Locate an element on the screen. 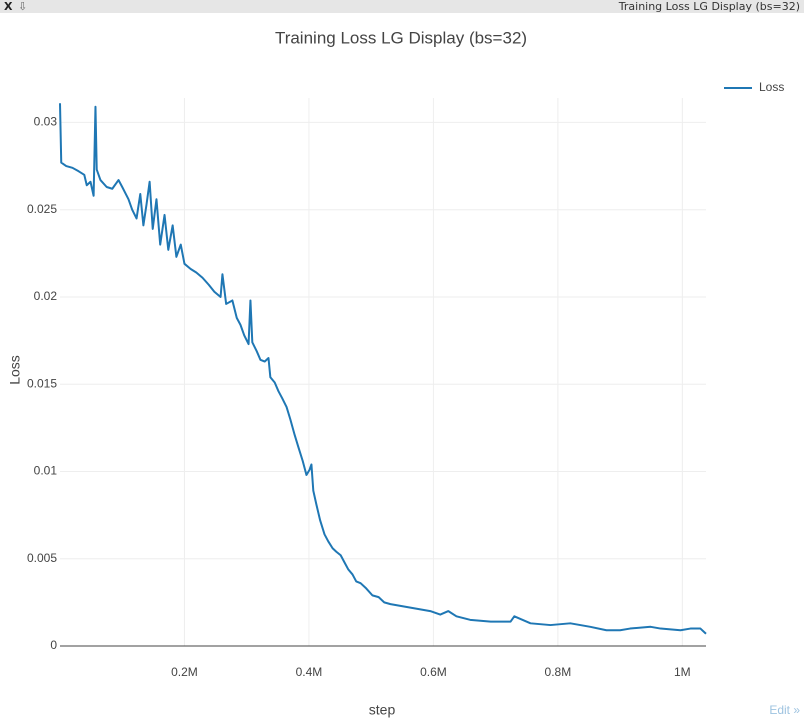 This screenshot has height=728, width=804. y-tick-label: 0.02 is located at coordinates (46, 296).